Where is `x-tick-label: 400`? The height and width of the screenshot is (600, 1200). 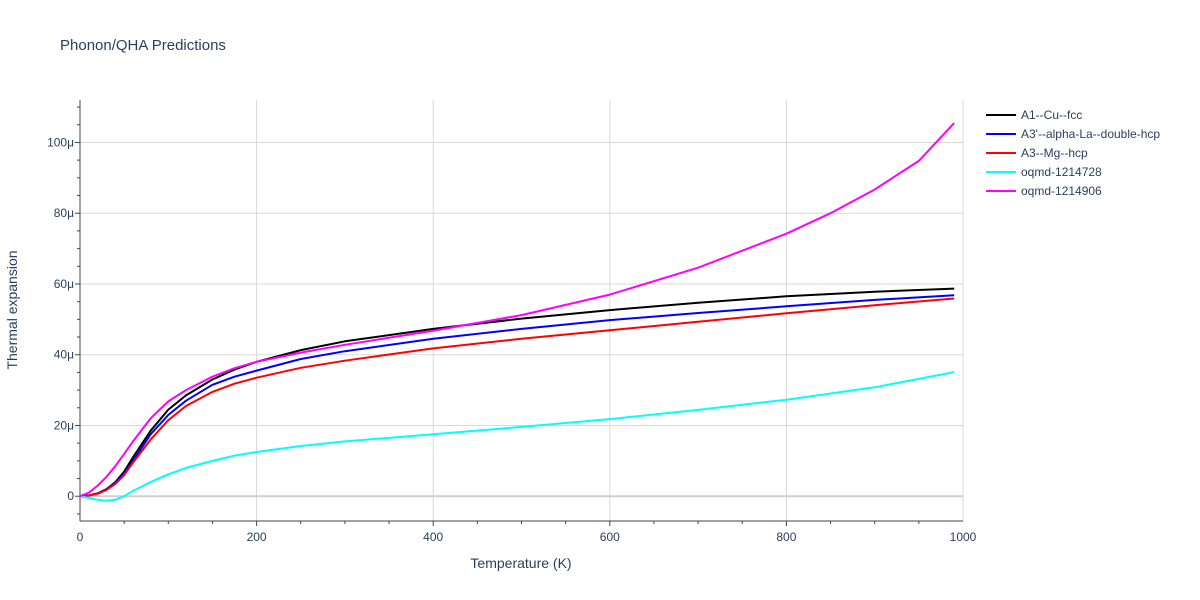
x-tick-label: 400 is located at coordinates (433, 537).